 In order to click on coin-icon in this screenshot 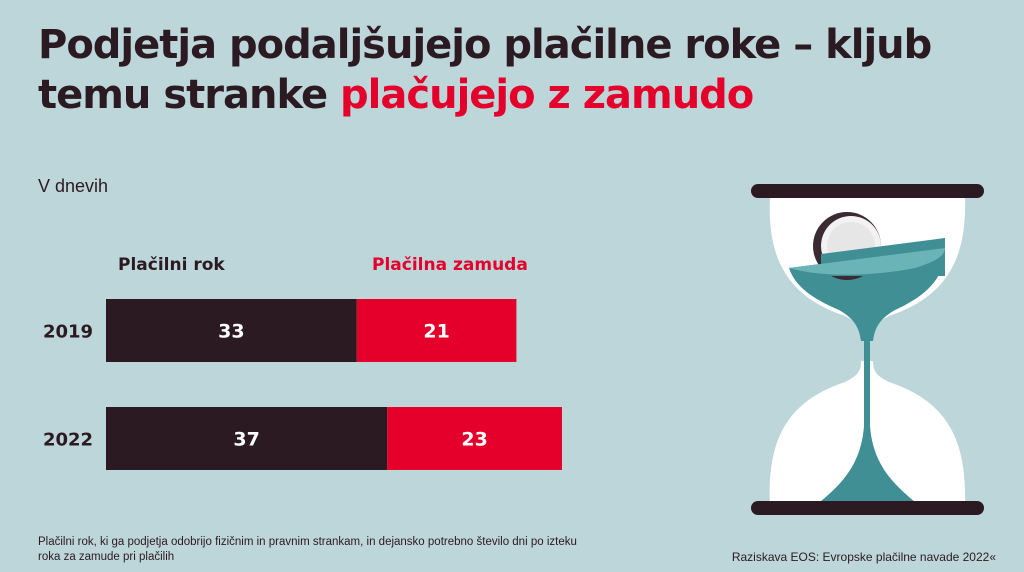, I will do `click(867, 246)`.